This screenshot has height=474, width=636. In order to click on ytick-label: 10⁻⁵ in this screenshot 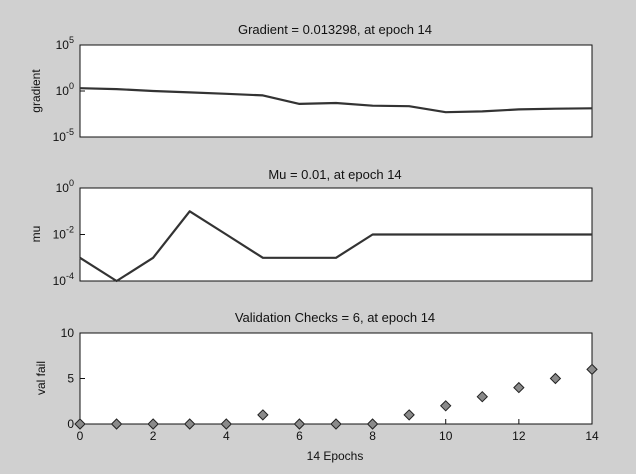, I will do `click(63, 135)`.